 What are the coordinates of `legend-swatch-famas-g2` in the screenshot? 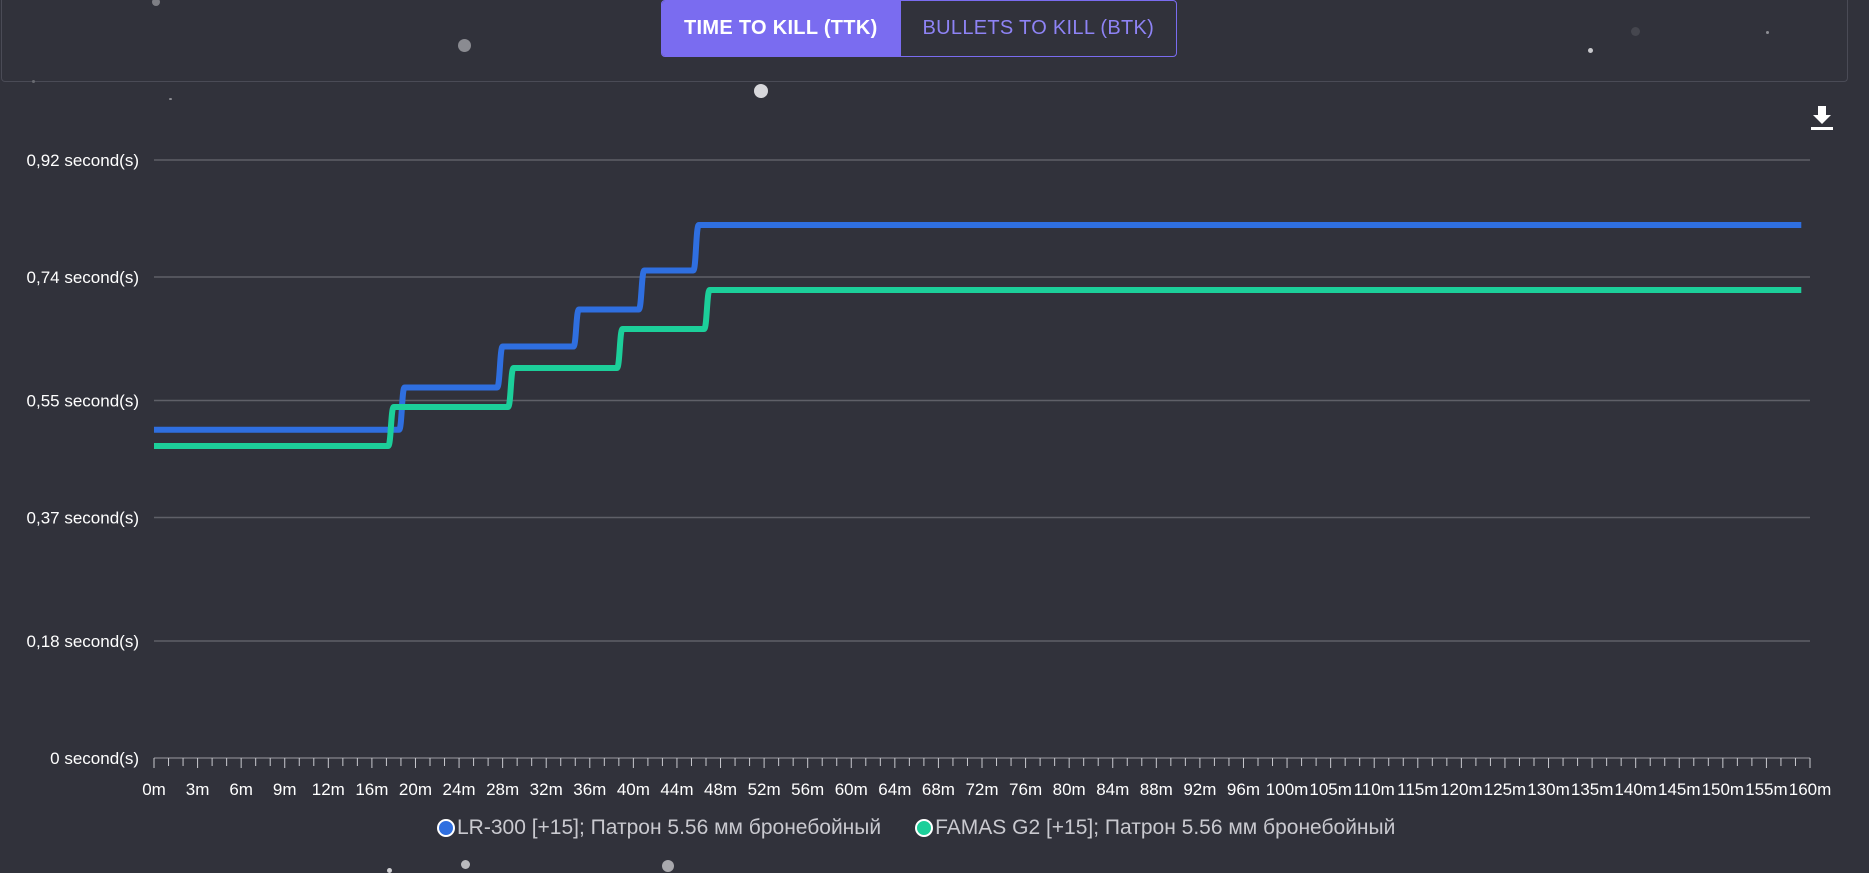 It's located at (924, 828).